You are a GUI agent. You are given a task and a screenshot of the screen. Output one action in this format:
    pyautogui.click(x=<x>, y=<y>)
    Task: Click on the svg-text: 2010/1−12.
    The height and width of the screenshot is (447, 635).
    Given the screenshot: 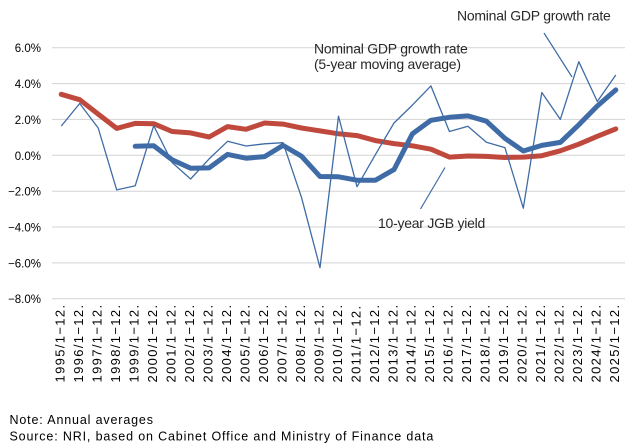 What is the action you would take?
    pyautogui.click(x=337, y=343)
    